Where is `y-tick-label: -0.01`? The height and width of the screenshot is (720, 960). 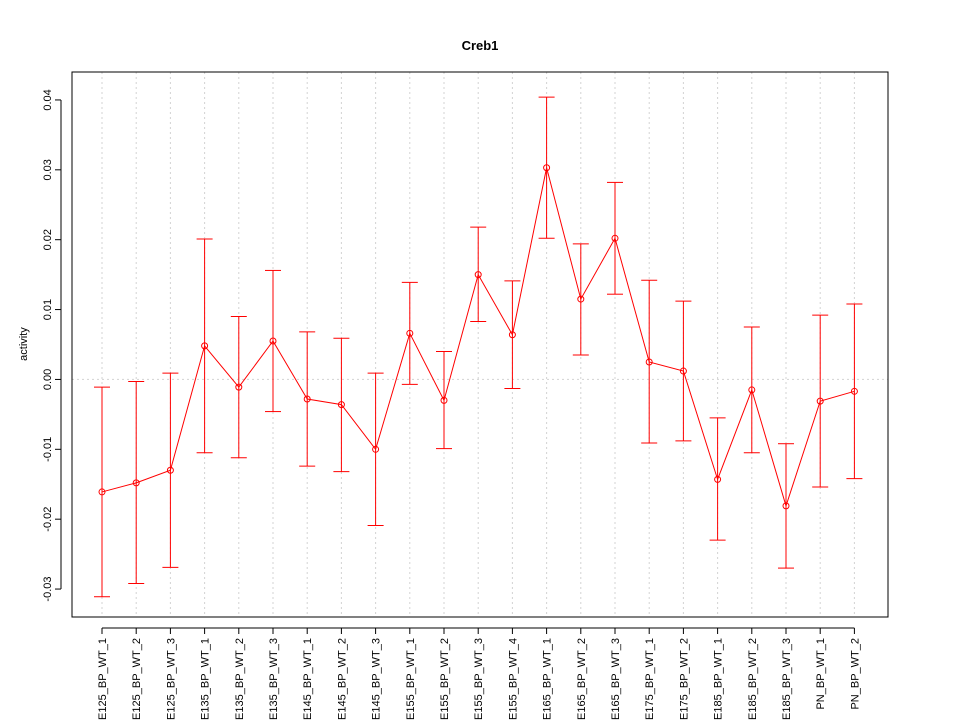 y-tick-label: -0.01 is located at coordinates (48, 449).